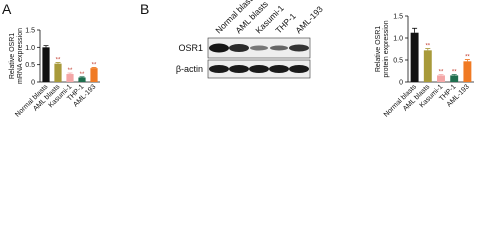 Image resolution: width=500 pixels, height=240 pixels. Describe the element at coordinates (190, 48) in the screenshot. I see `blot-row-label: OSR1` at that location.